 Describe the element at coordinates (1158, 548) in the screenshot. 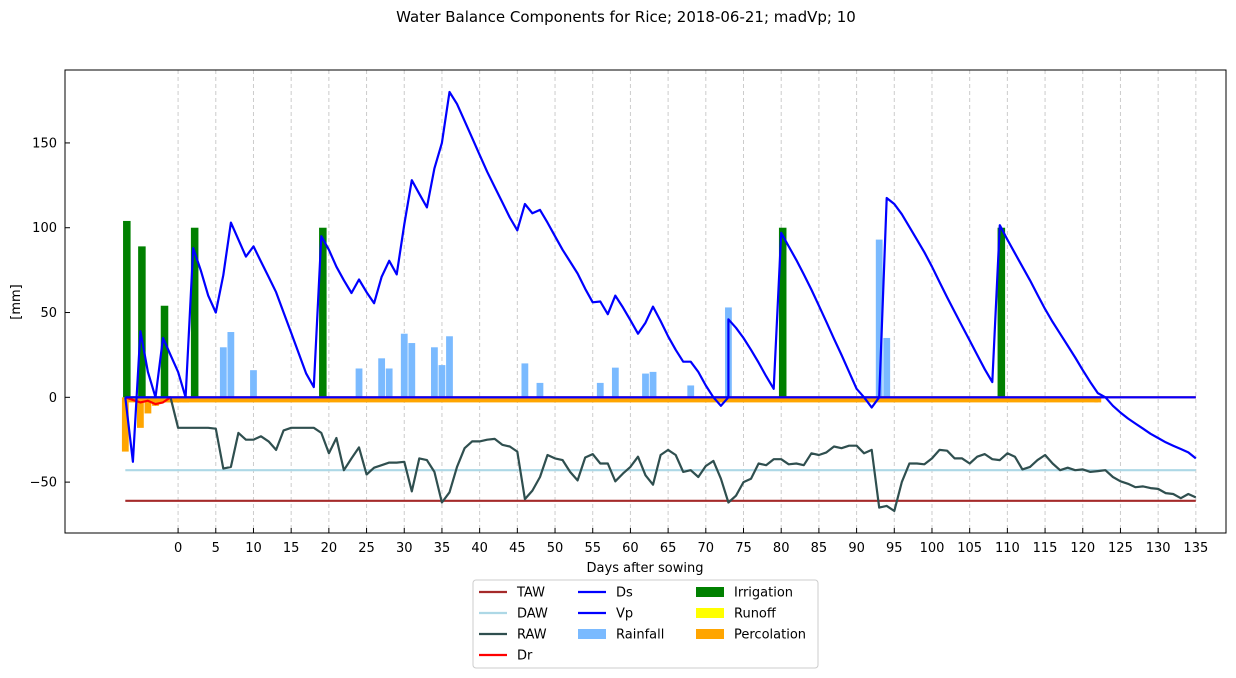

I see `x-tick-label: 130` at that location.